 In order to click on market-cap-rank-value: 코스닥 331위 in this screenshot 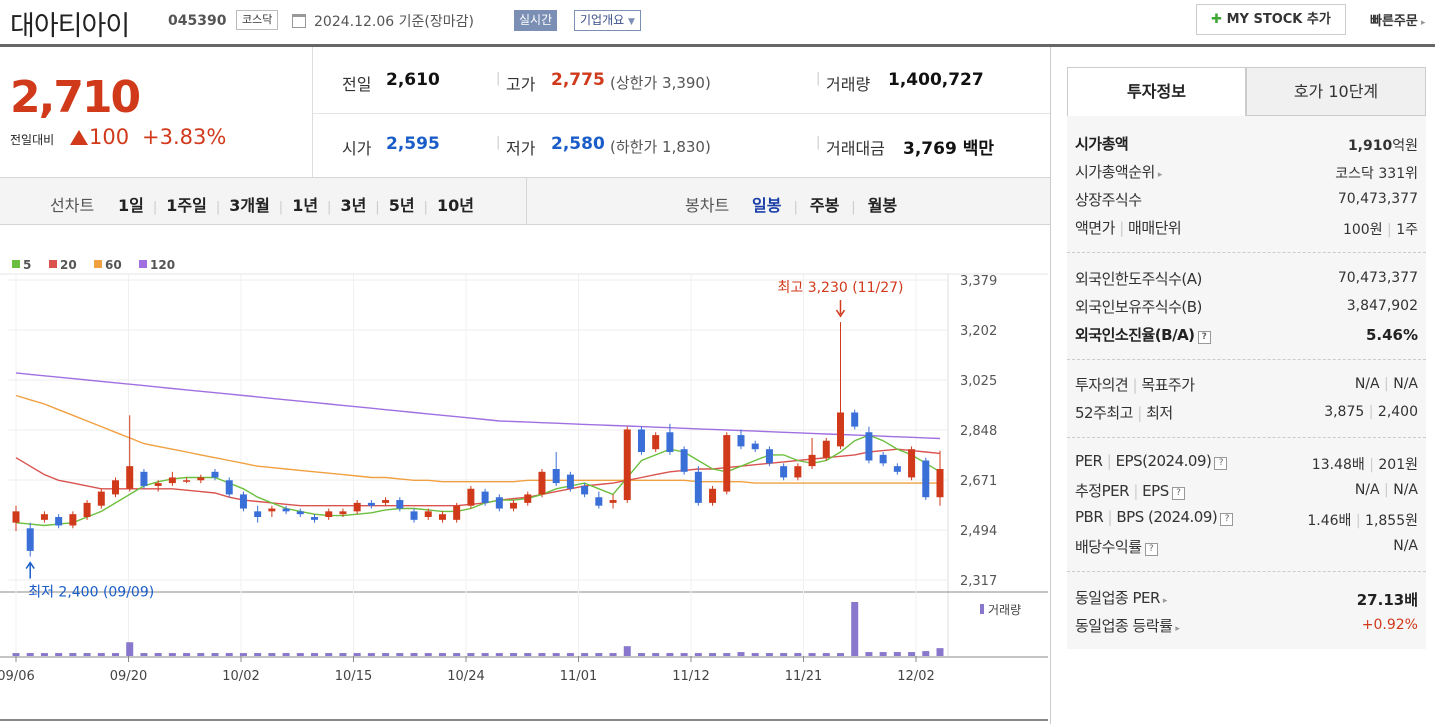, I will do `click(1376, 174)`.